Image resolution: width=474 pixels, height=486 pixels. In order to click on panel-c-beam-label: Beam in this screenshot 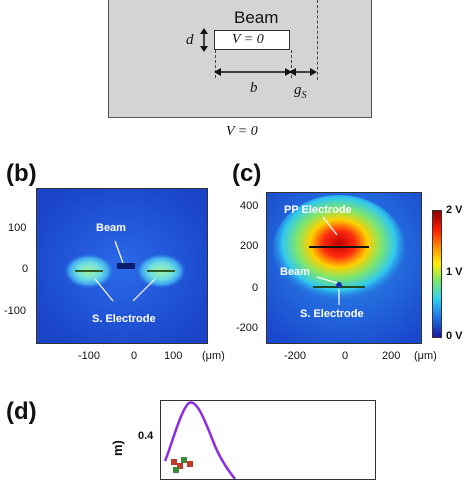, I will do `click(295, 272)`.